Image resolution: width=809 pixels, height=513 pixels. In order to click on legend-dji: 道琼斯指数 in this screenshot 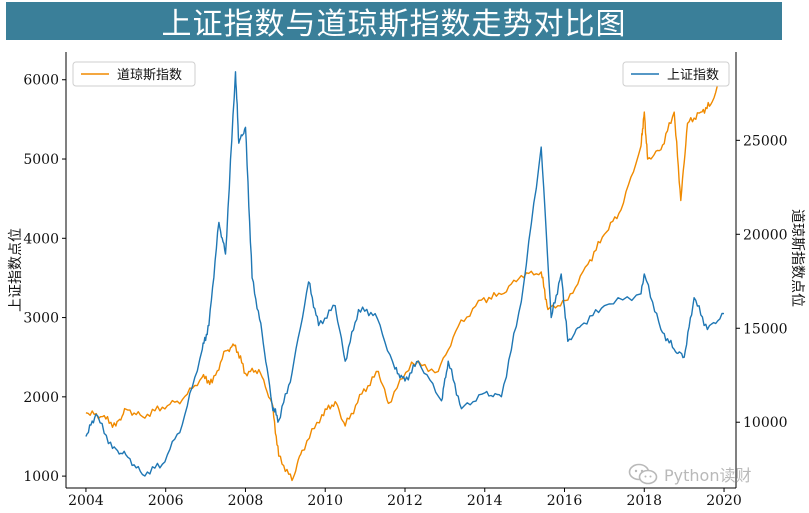, I will do `click(134, 74)`.